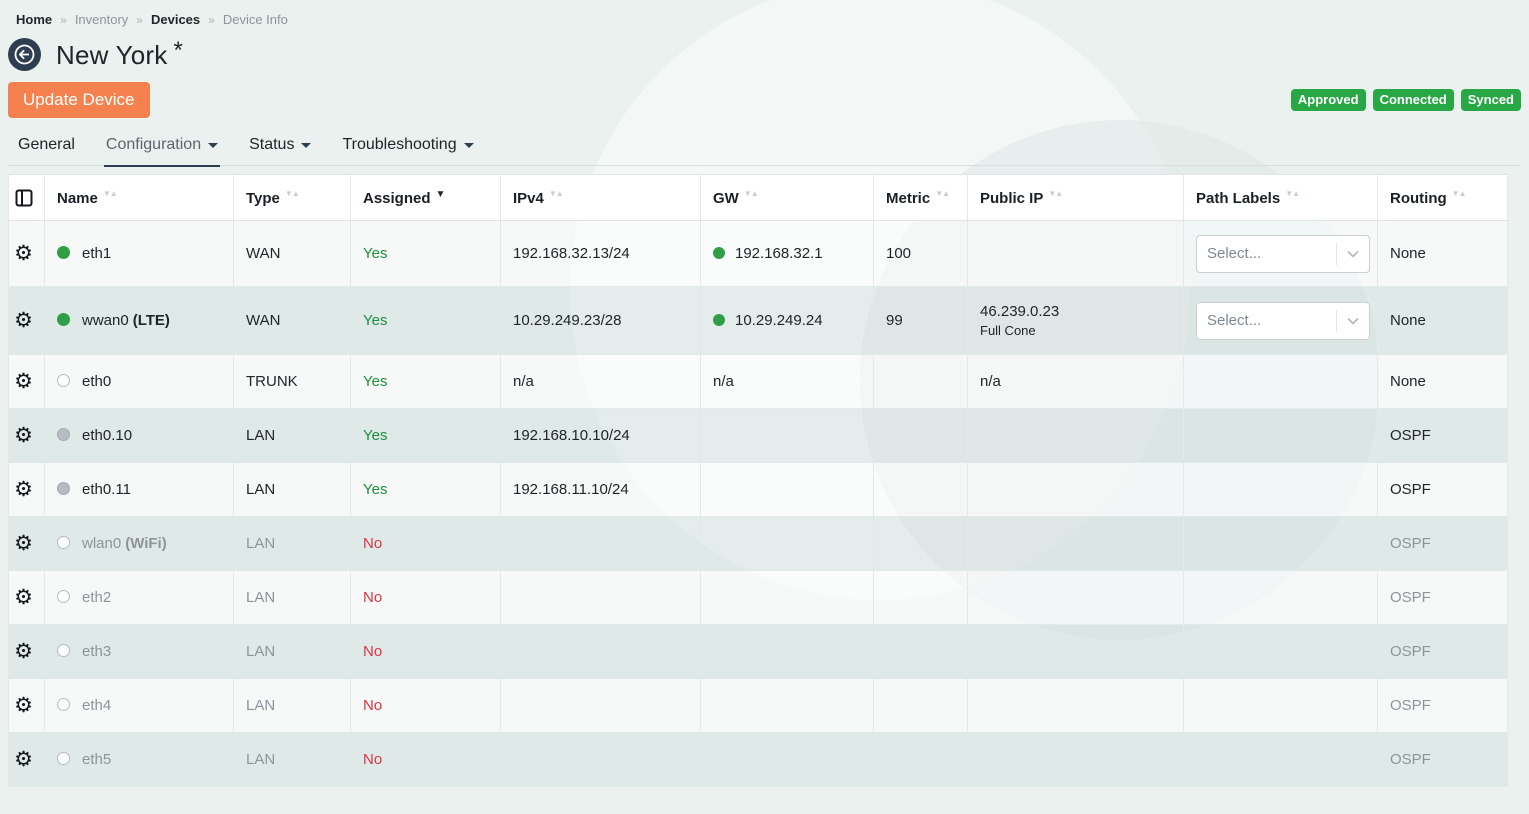 This screenshot has height=814, width=1529. I want to click on sort-desc-icon: ▼, so click(440, 194).